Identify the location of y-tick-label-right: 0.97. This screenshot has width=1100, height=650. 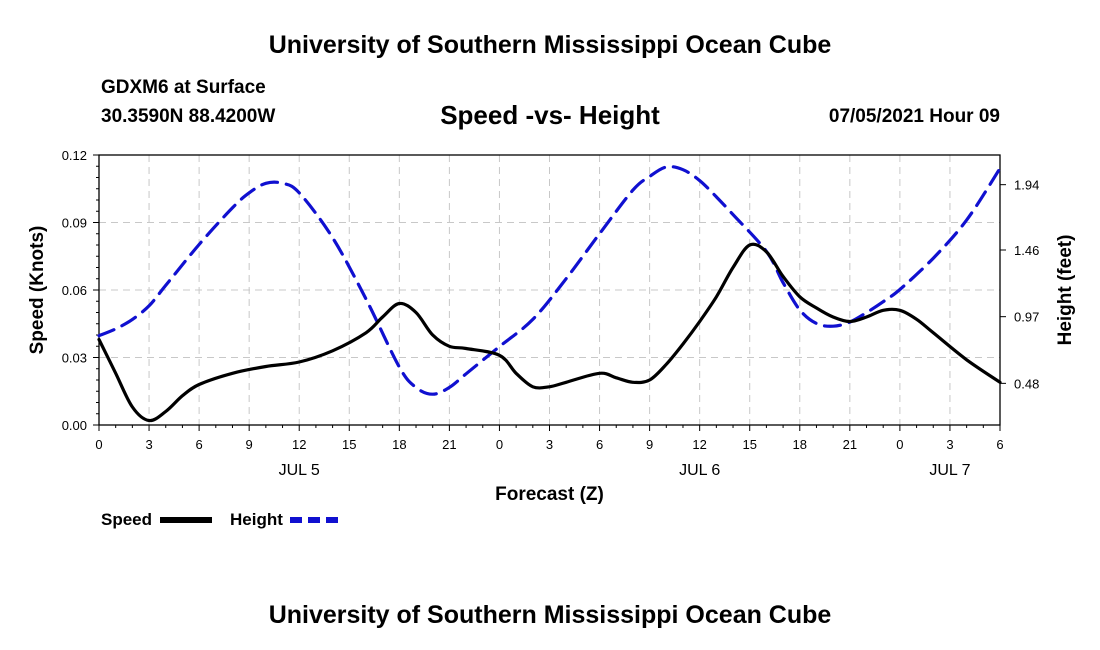
(1026, 317).